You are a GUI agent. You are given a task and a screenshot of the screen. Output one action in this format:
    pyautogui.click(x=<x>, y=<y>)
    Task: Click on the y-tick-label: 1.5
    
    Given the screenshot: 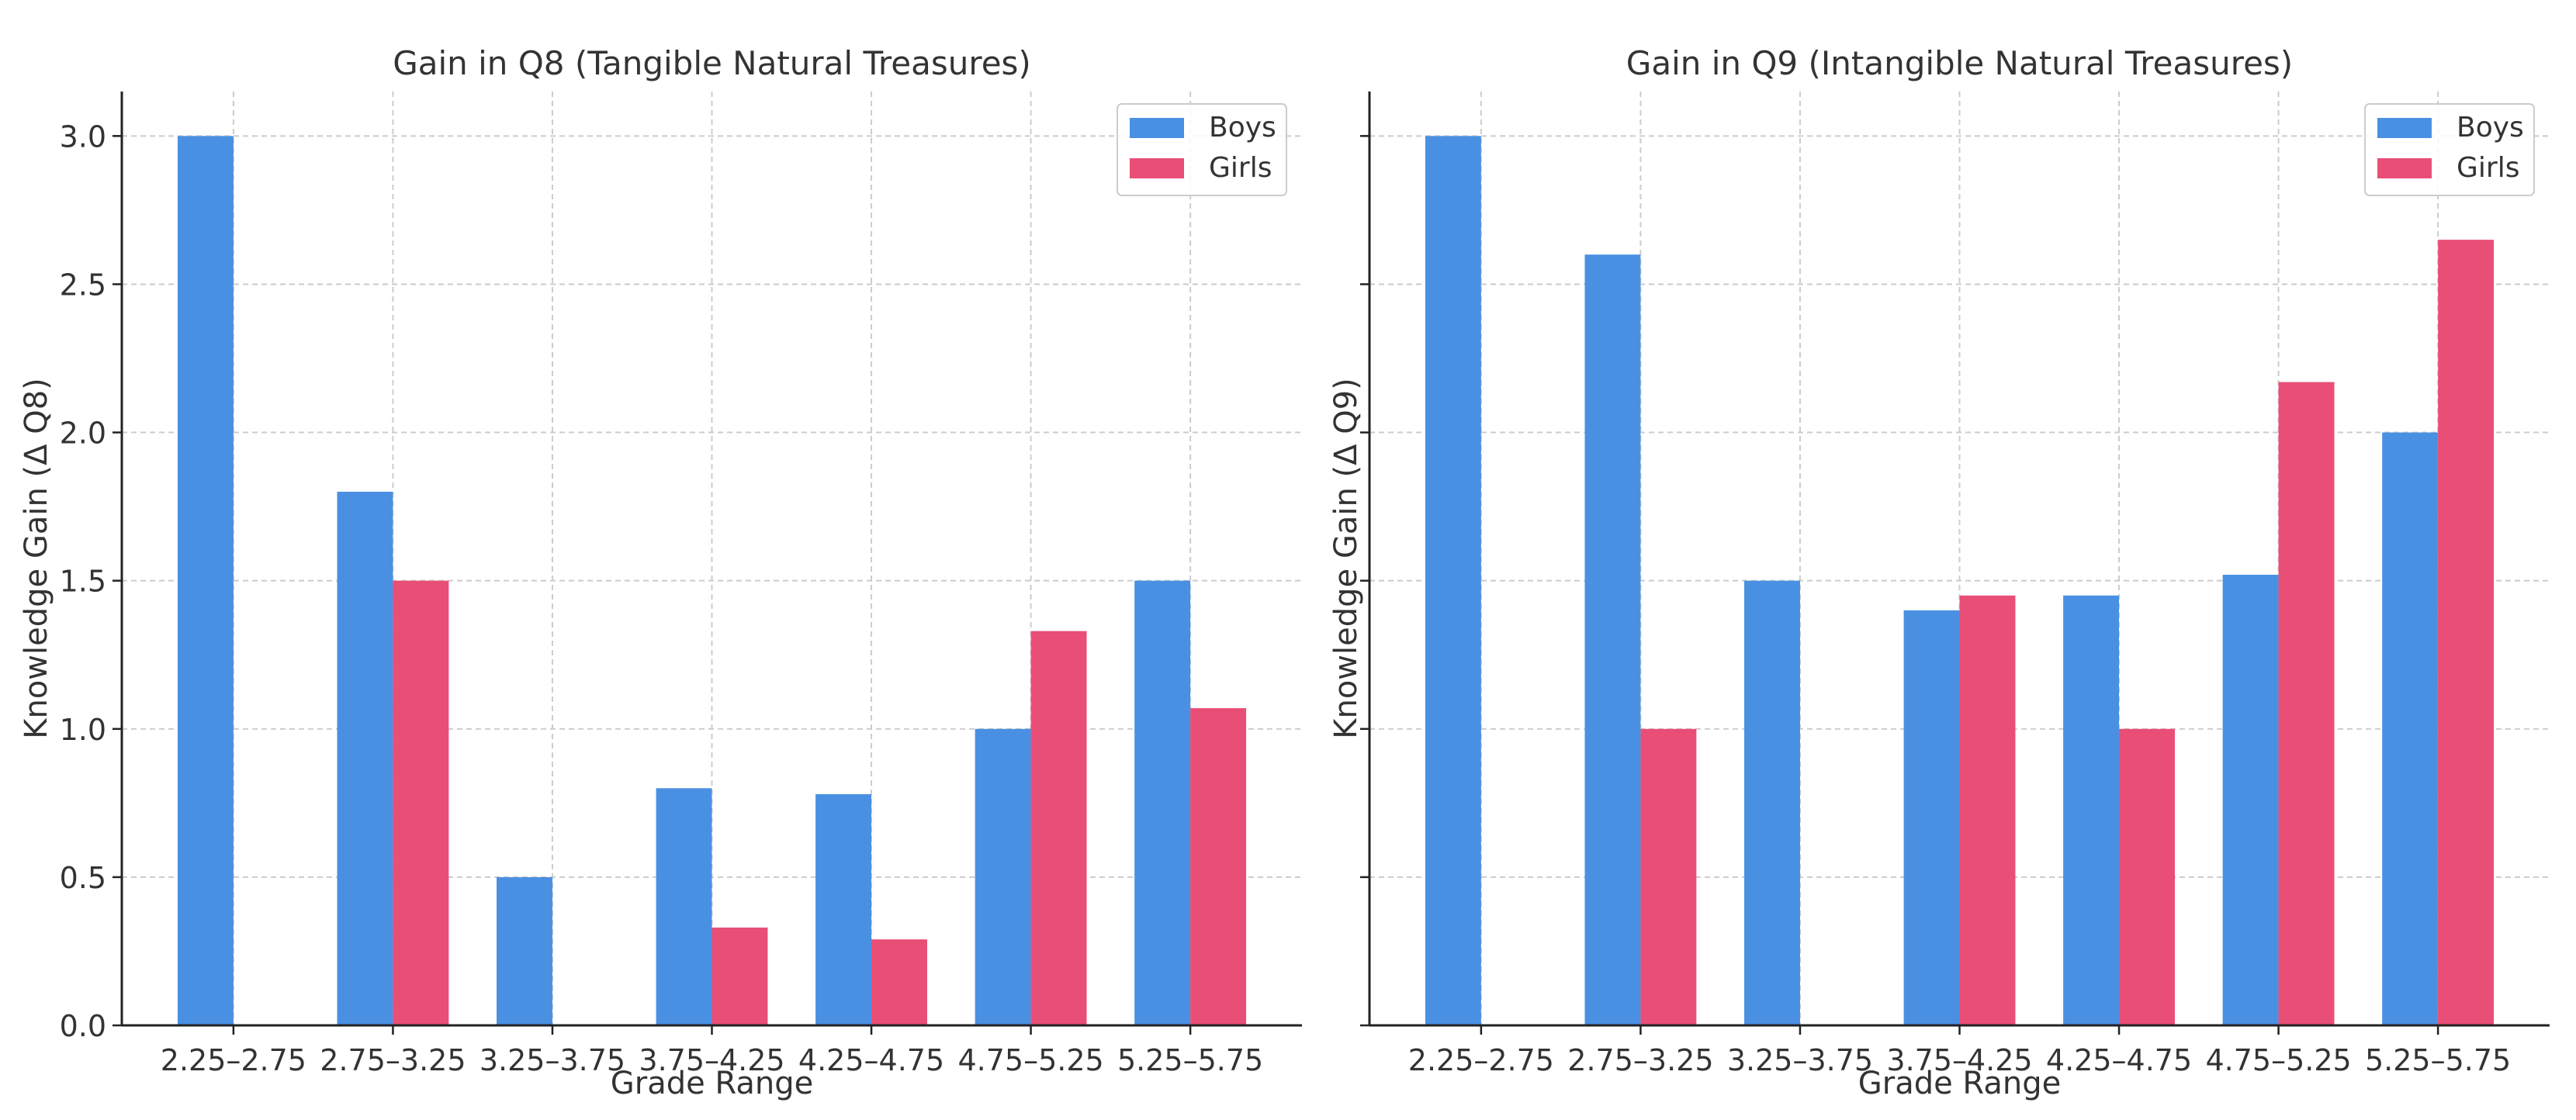 What is the action you would take?
    pyautogui.click(x=83, y=582)
    